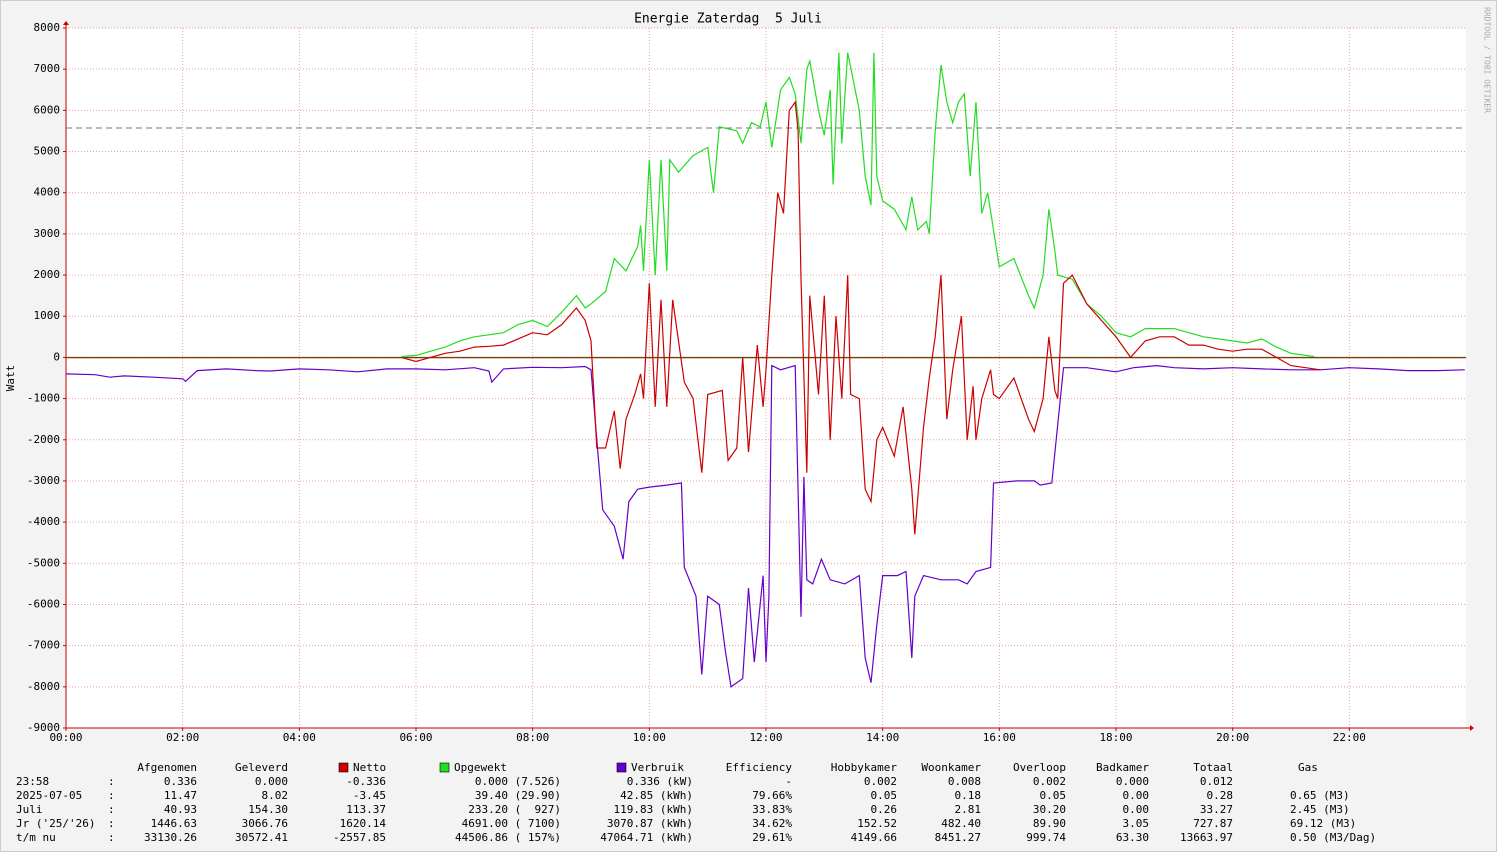  What do you see at coordinates (999, 737) in the screenshot?
I see `x-tick-label: 16:00` at bounding box center [999, 737].